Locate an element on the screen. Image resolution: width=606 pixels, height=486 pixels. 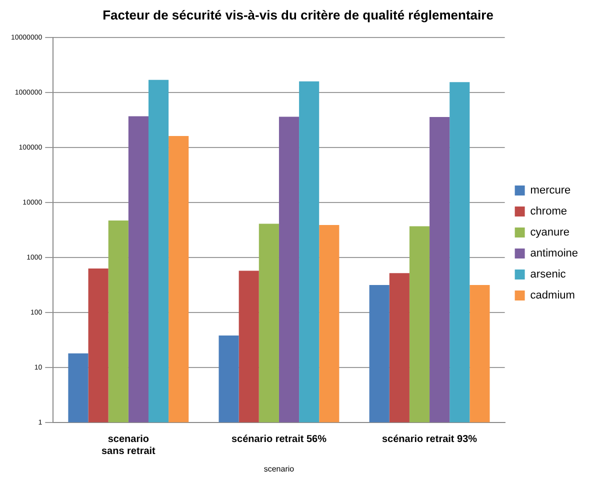
legend-label: mercure is located at coordinates (550, 190).